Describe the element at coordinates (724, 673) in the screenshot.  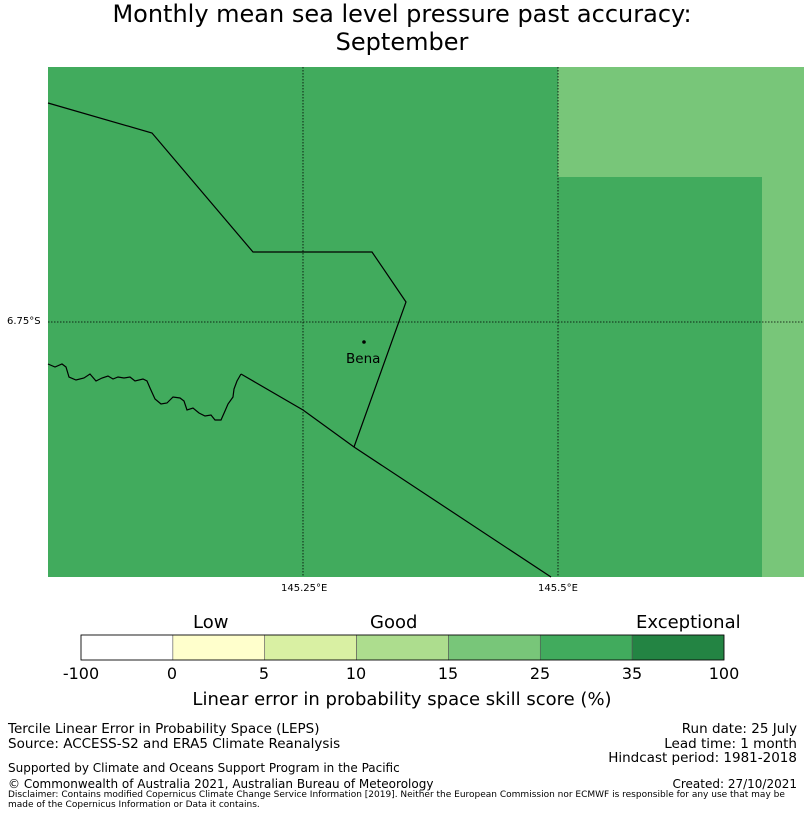
I see `tick-label: 100` at that location.